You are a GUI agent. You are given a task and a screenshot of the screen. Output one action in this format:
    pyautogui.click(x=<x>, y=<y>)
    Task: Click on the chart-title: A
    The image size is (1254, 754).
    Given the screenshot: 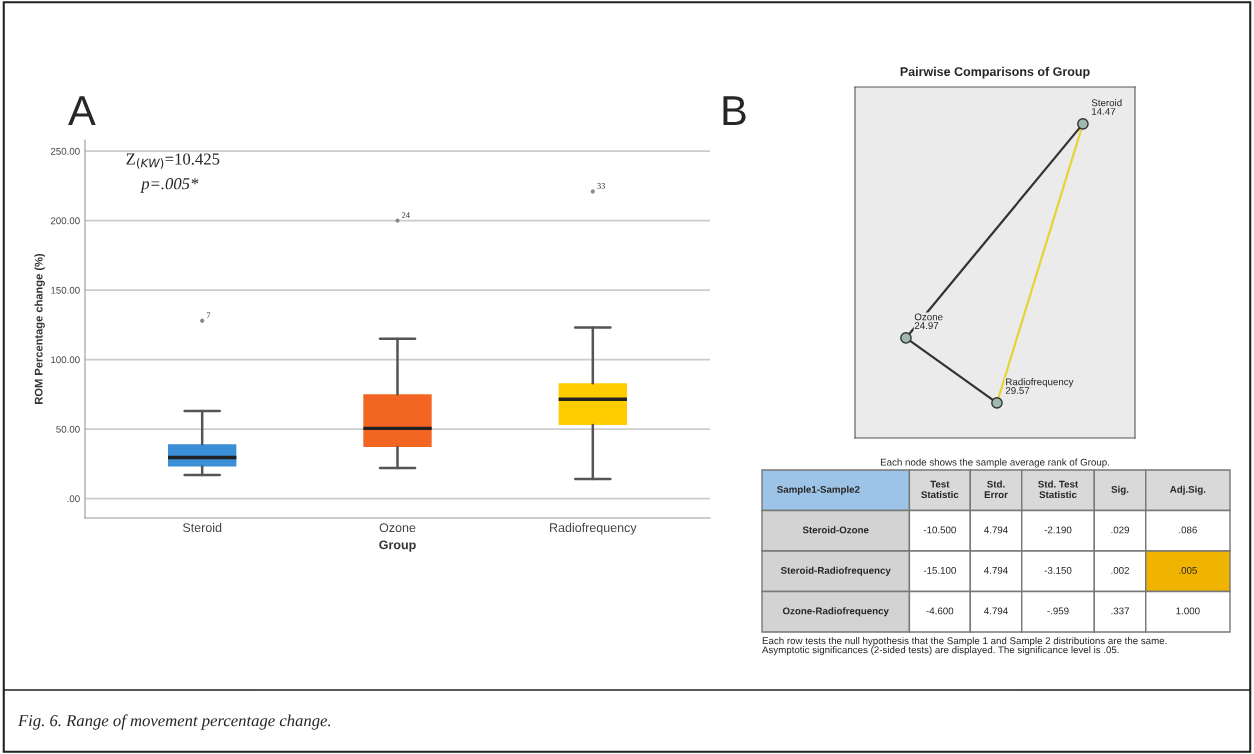 What is the action you would take?
    pyautogui.click(x=82, y=110)
    